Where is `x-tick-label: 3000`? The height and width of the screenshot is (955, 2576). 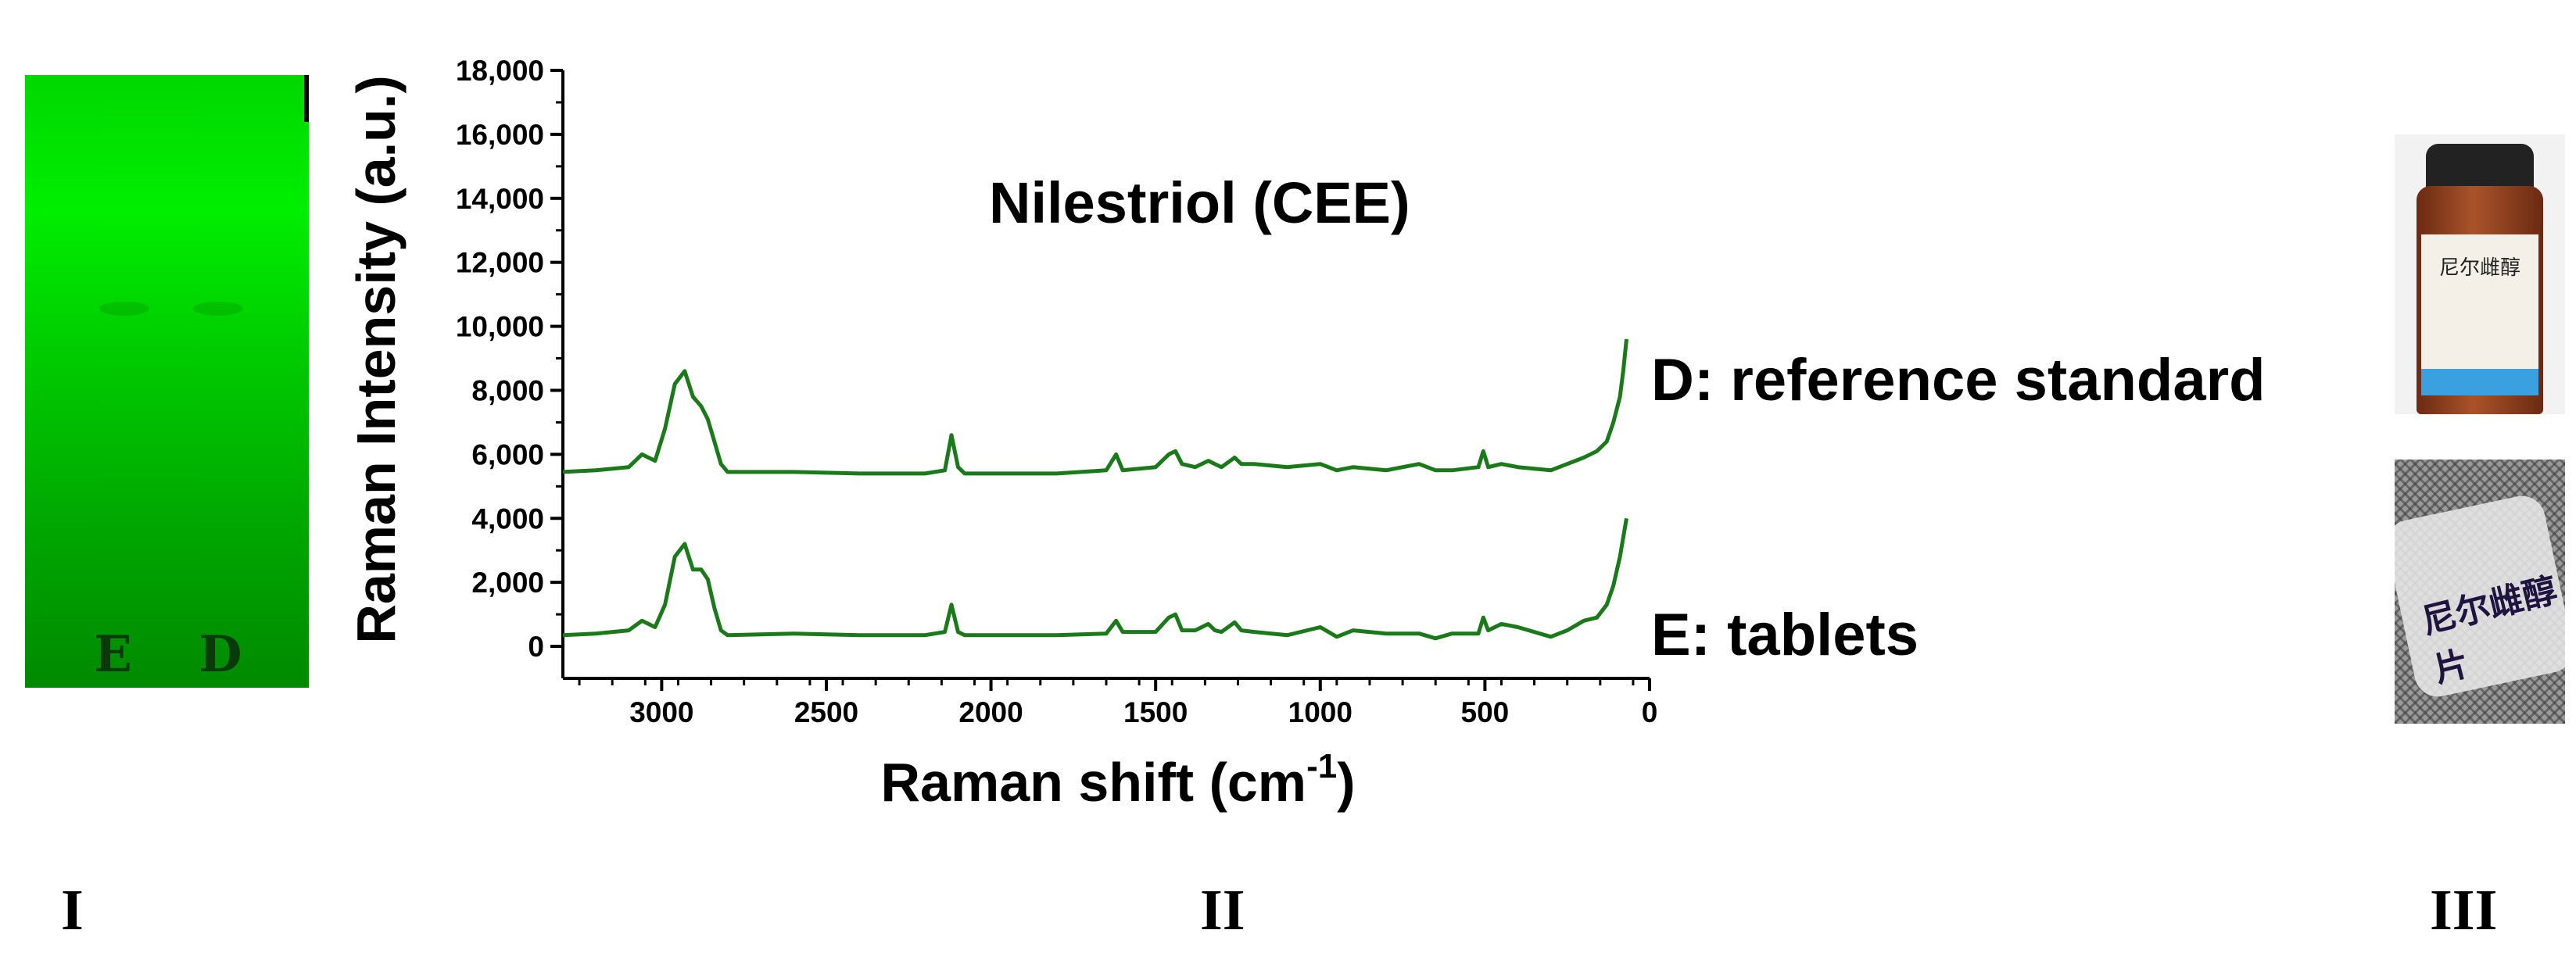 x-tick-label: 3000 is located at coordinates (661, 712).